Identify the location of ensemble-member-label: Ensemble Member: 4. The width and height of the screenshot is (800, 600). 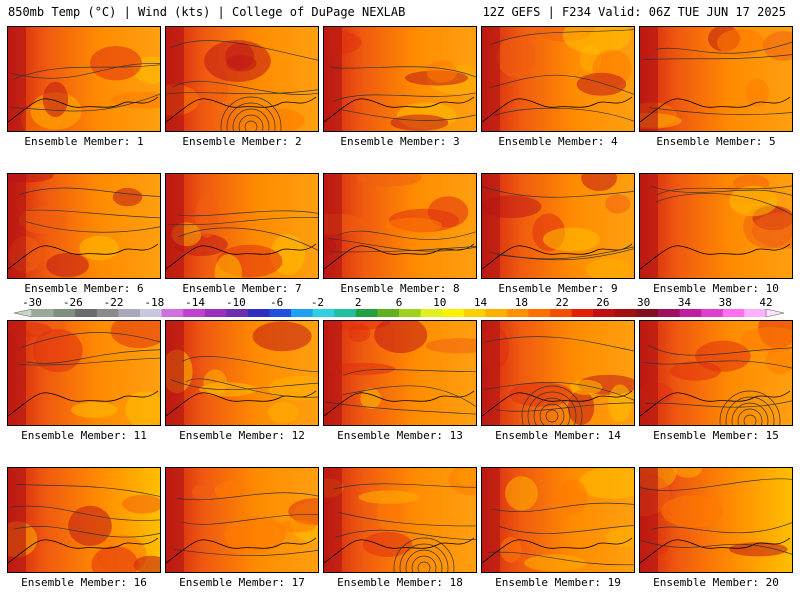
(558, 141).